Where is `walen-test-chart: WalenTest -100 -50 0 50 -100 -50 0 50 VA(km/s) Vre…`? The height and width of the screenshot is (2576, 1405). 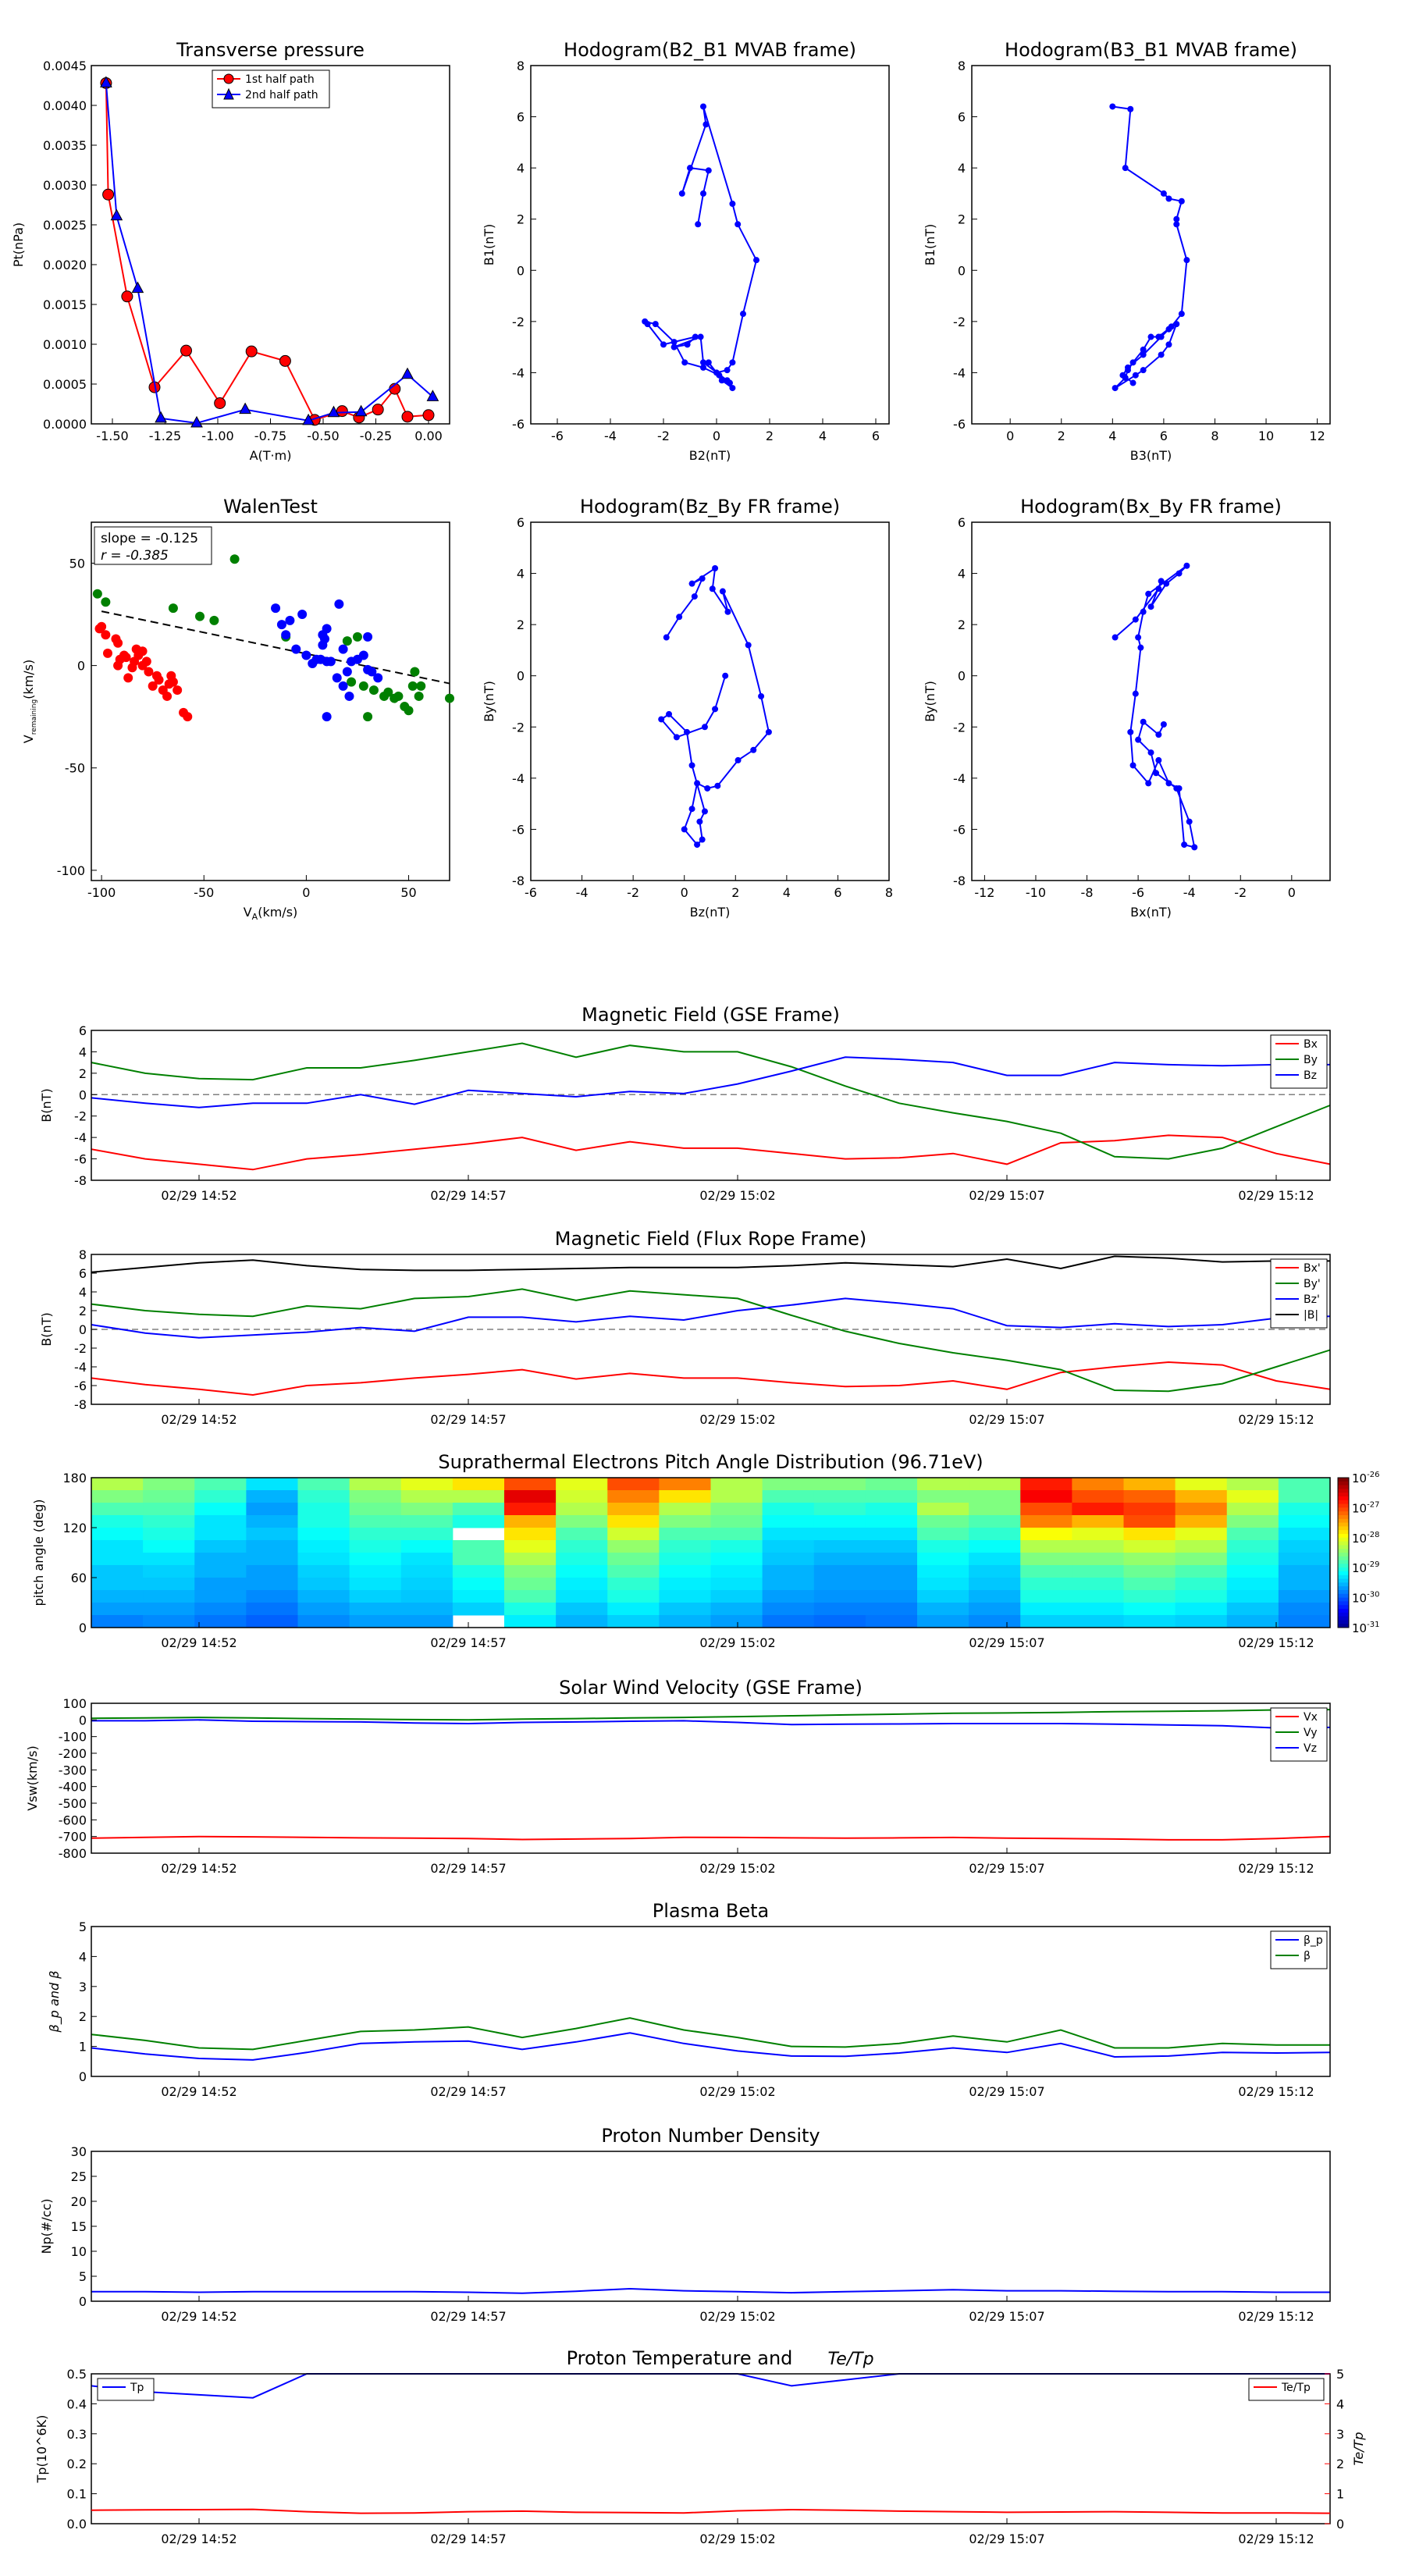 walen-test-chart: WalenTest -100 -50 0 50 -100 -50 0 50 VA(km/s) Vre… is located at coordinates (238, 709).